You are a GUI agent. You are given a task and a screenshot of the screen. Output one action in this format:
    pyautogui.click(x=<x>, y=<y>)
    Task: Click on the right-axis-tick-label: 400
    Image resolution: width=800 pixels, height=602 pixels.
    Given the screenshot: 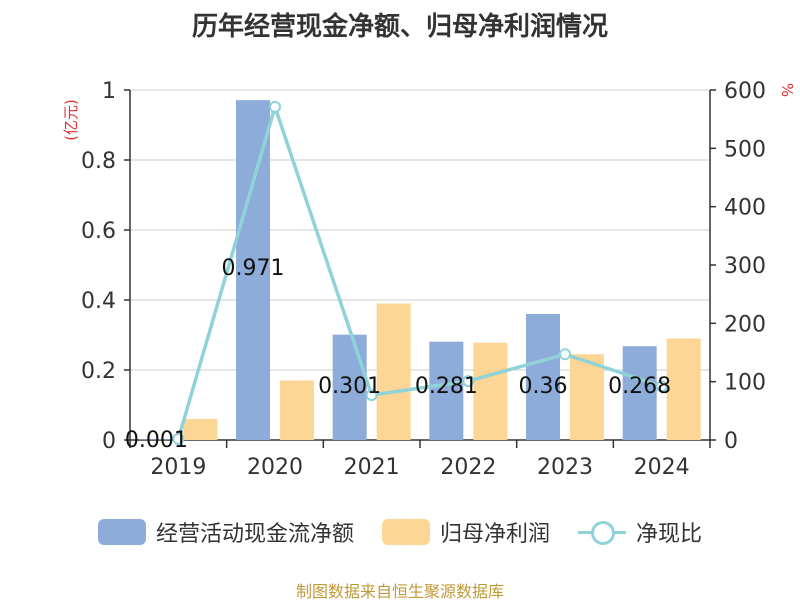 What is the action you would take?
    pyautogui.click(x=745, y=208)
    